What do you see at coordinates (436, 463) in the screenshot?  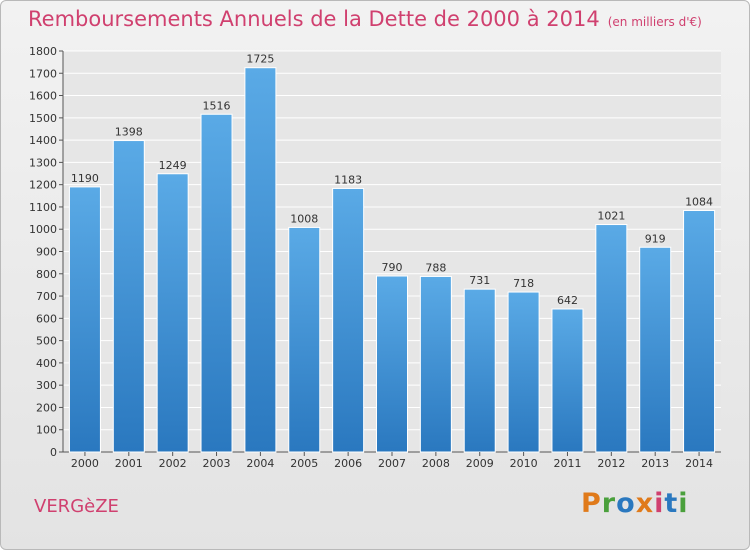 I see `x-tick-label: 2008` at bounding box center [436, 463].